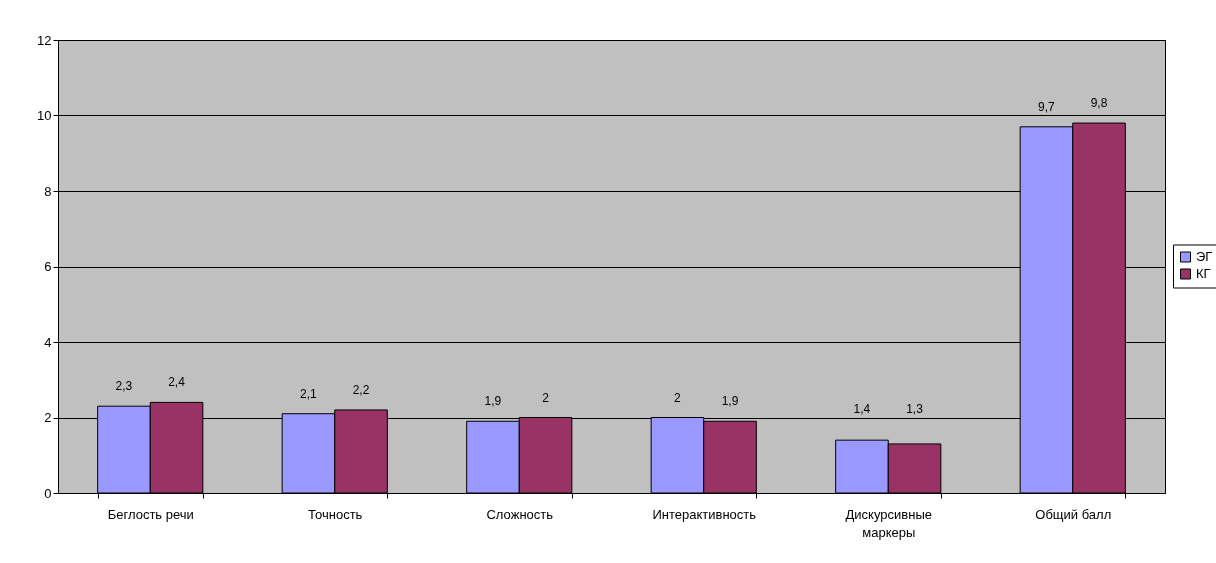 The image size is (1216, 563). What do you see at coordinates (1203, 273) in the screenshot?
I see `legend-label: КГ` at bounding box center [1203, 273].